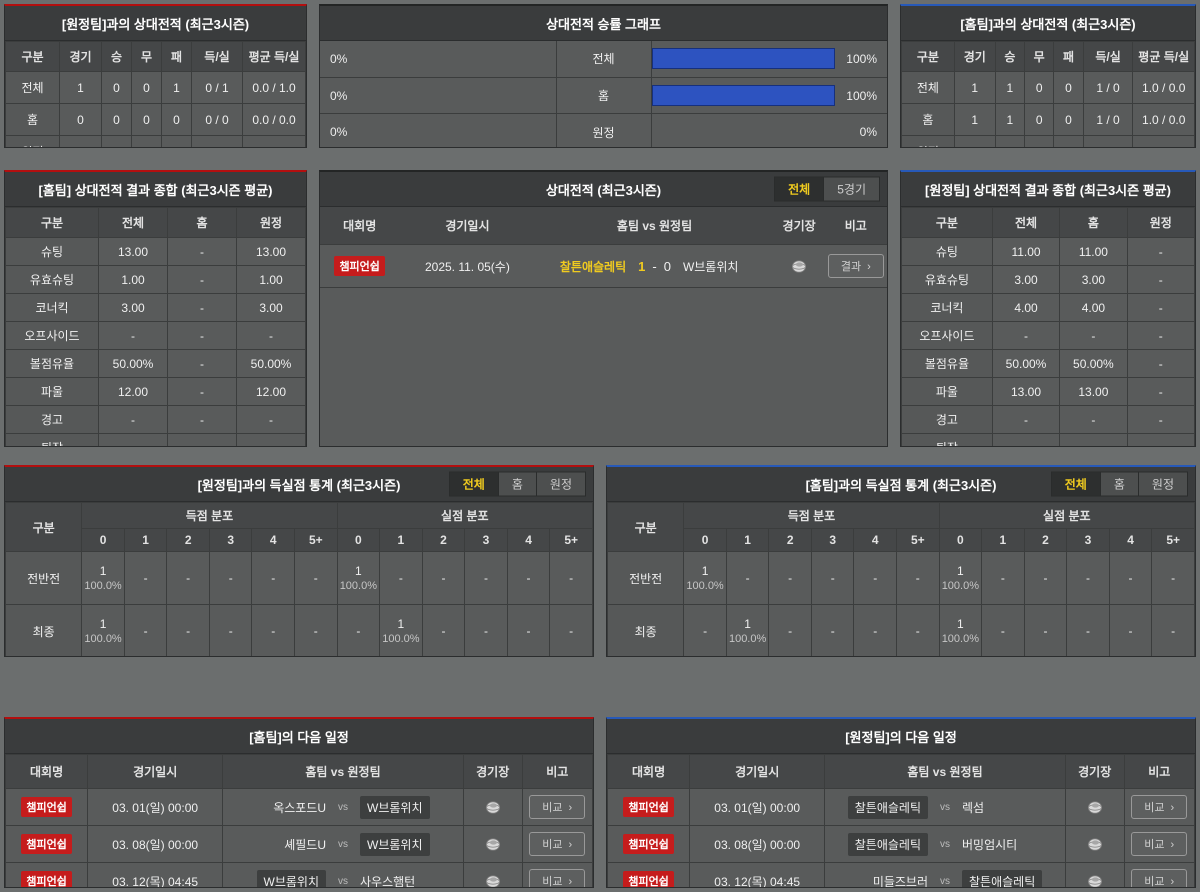 Image resolution: width=1200 pixels, height=892 pixels. I want to click on home-team-name: 옥스포드U, so click(300, 807).